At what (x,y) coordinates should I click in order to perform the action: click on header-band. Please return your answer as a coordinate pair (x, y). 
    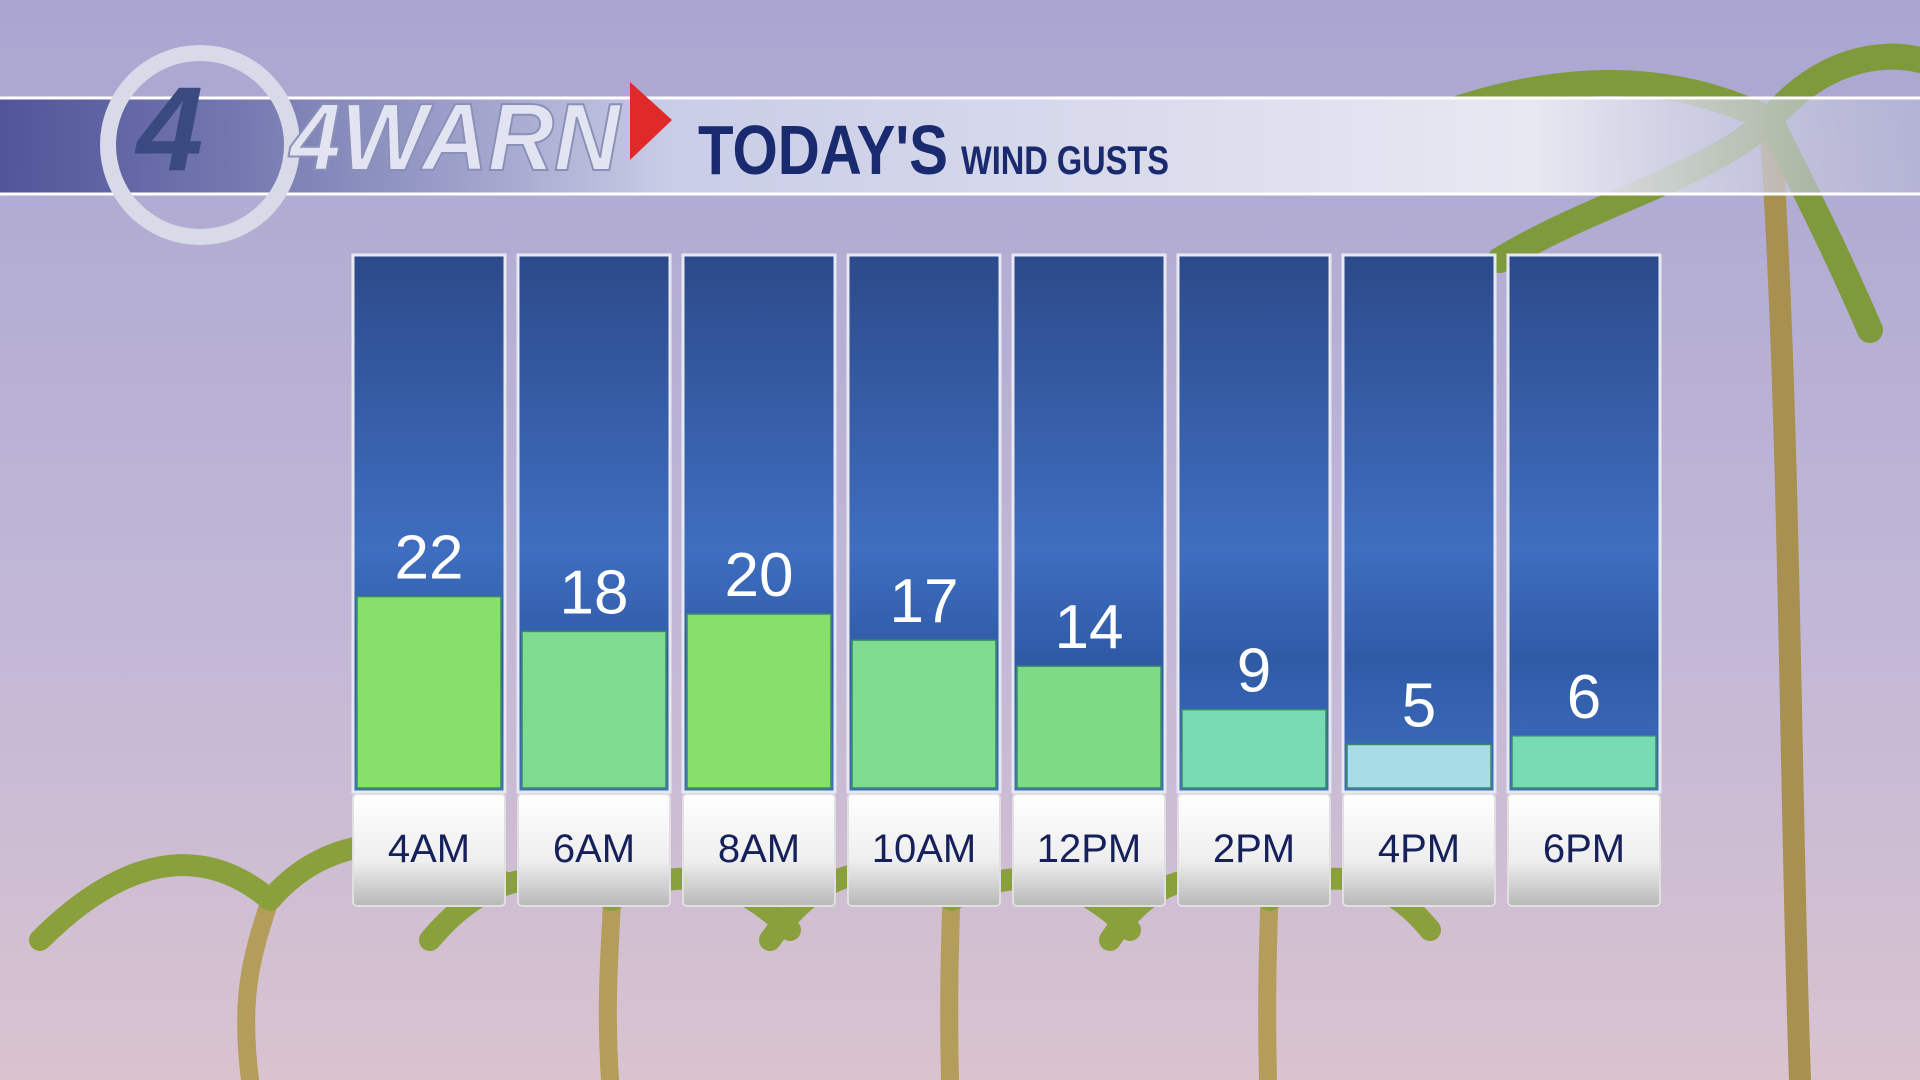
    Looking at the image, I should click on (960, 146).